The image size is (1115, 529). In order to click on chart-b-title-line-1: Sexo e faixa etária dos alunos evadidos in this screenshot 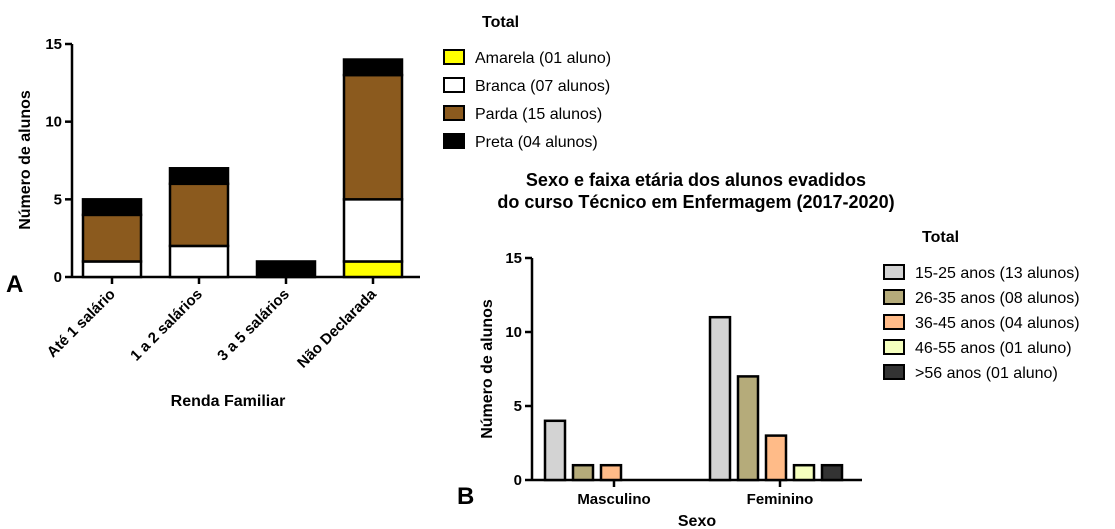, I will do `click(696, 180)`.